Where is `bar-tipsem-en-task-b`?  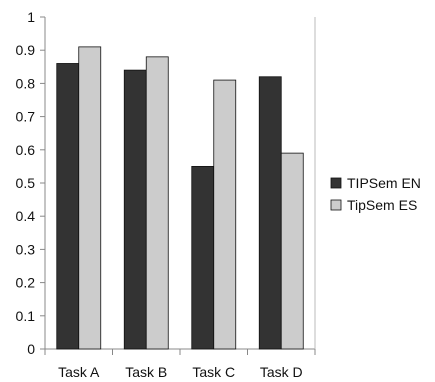 bar-tipsem-en-task-b is located at coordinates (135, 209).